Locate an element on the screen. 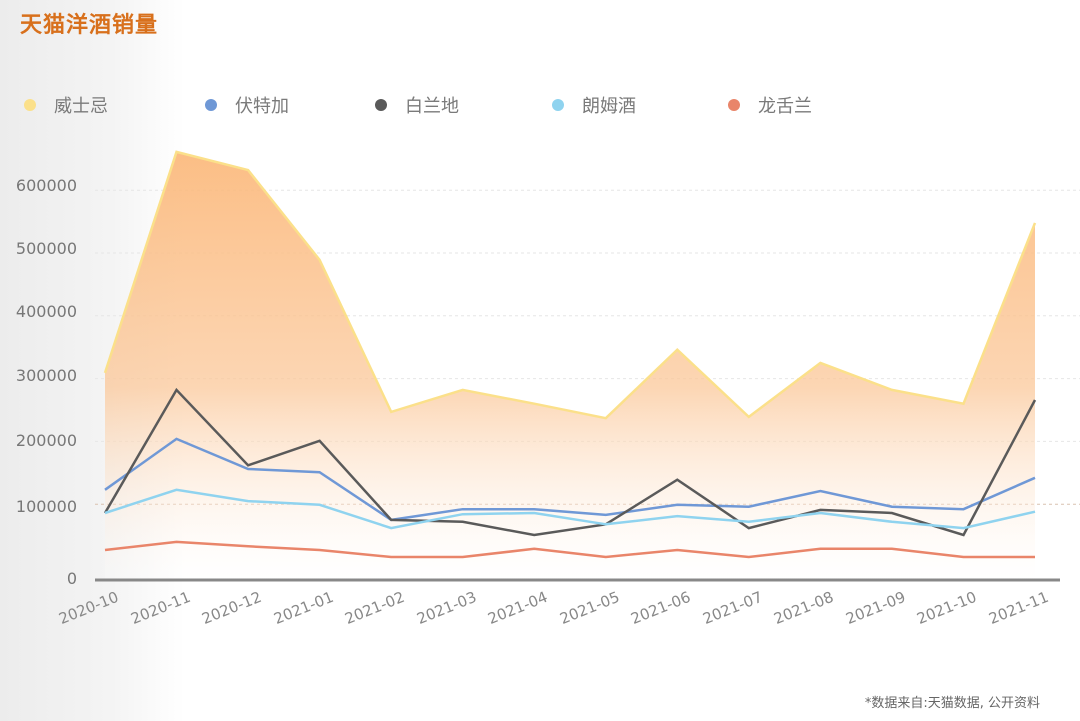 The image size is (1080, 721). legend-label: 白兰地 is located at coordinates (432, 106).